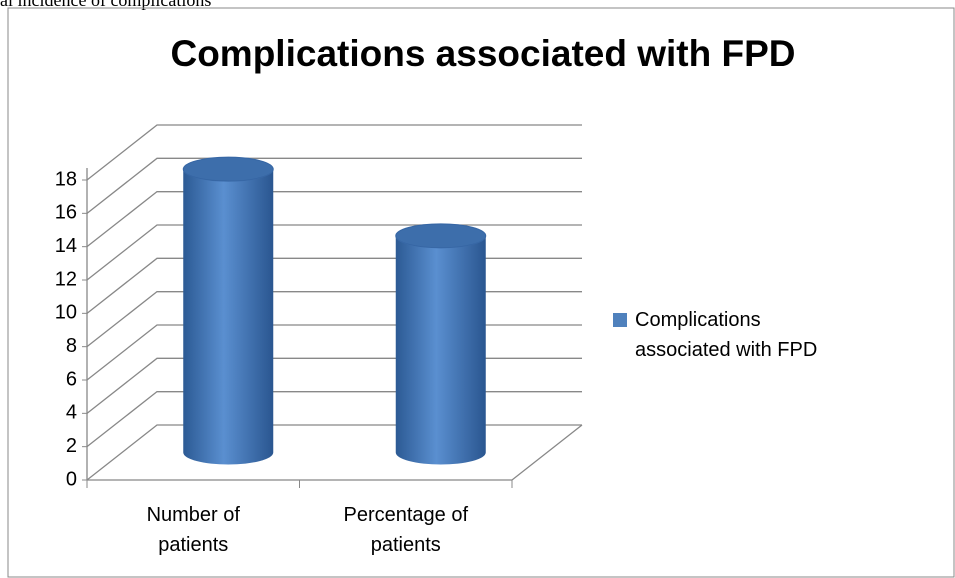 The height and width of the screenshot is (578, 955). I want to click on floor, so click(335, 452).